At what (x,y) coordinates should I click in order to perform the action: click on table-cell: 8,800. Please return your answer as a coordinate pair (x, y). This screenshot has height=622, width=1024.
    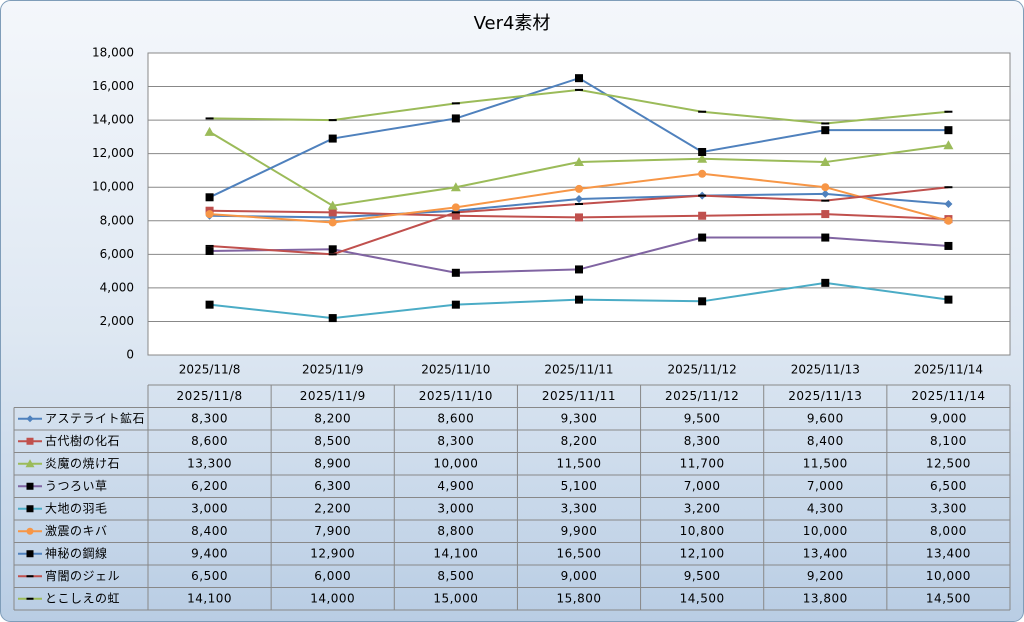
    Looking at the image, I should click on (455, 531).